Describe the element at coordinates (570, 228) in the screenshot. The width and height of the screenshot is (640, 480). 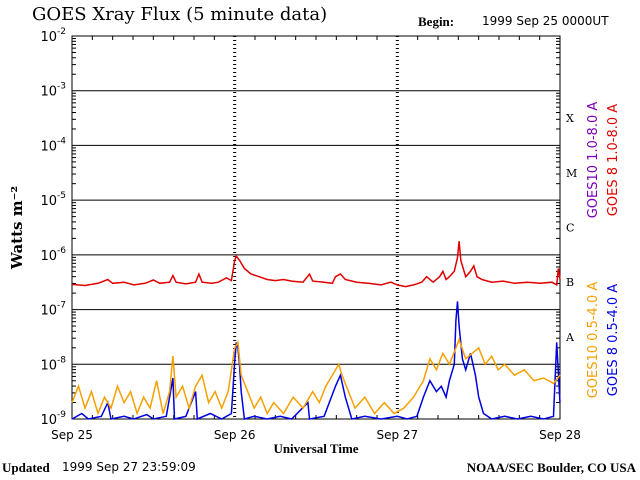
I see `flare-class-label: C` at that location.